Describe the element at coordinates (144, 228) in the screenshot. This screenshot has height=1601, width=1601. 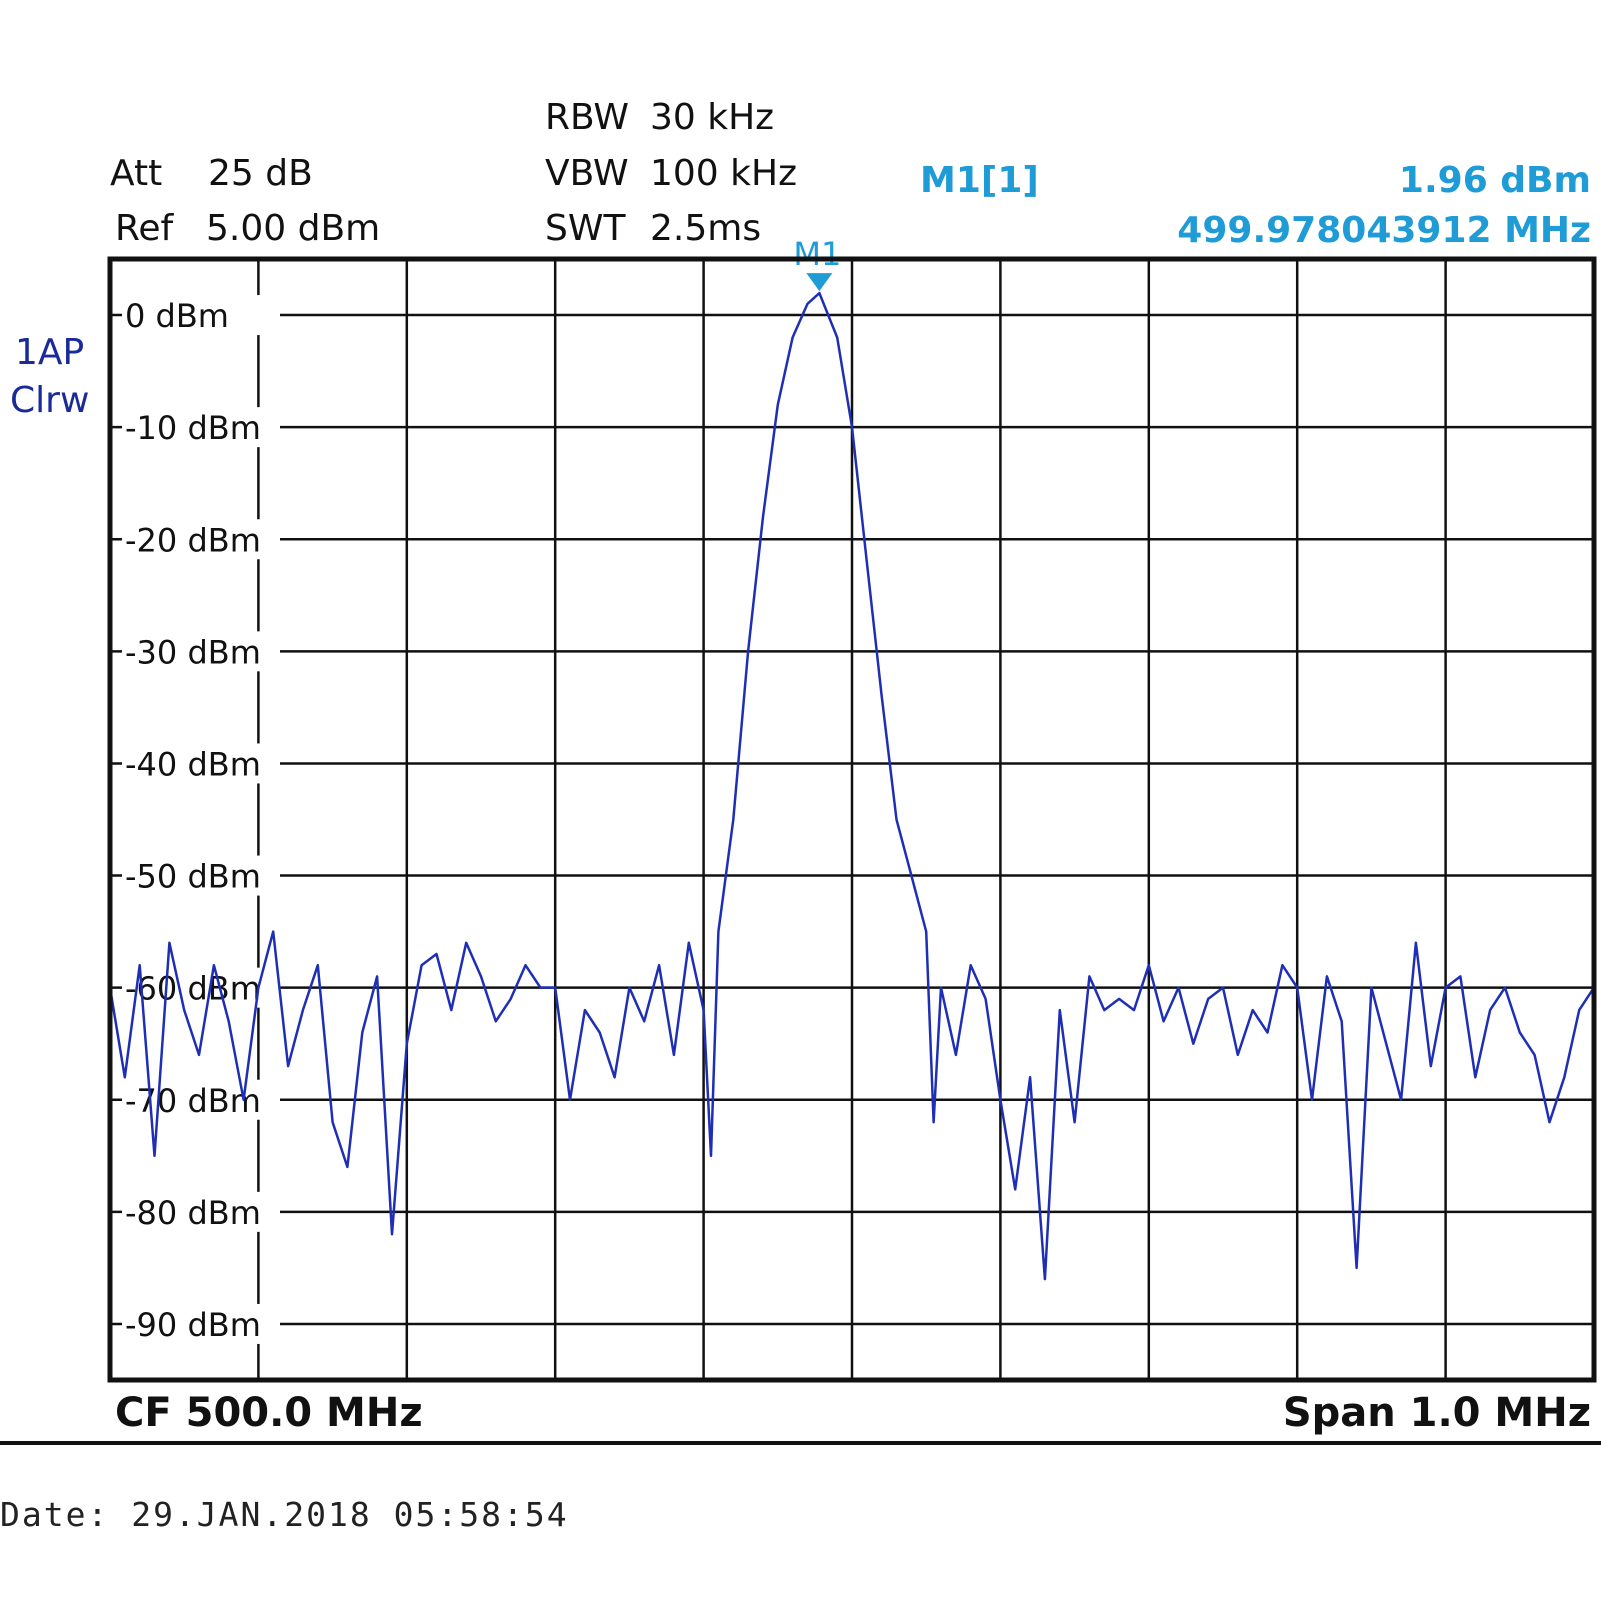
I see `ref-label: Ref` at that location.